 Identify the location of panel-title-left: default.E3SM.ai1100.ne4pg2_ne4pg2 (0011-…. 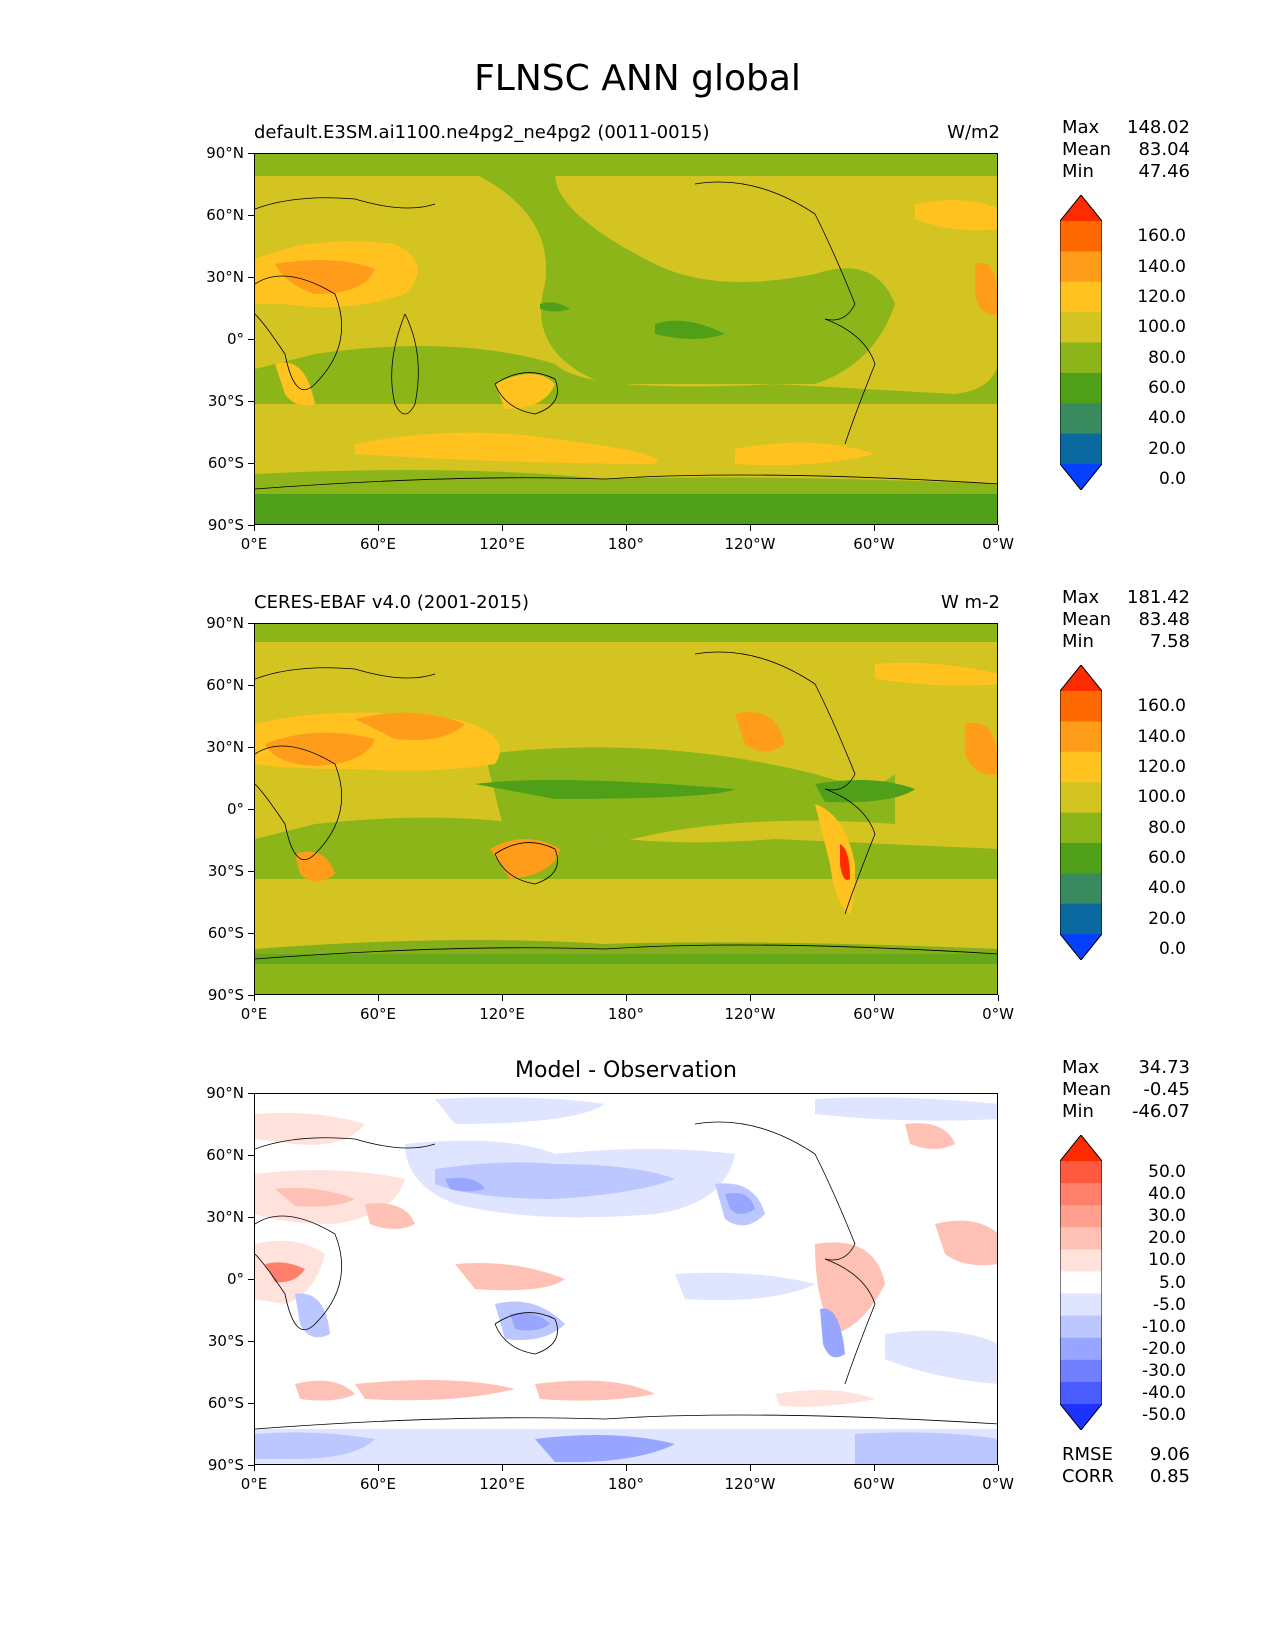
(482, 132).